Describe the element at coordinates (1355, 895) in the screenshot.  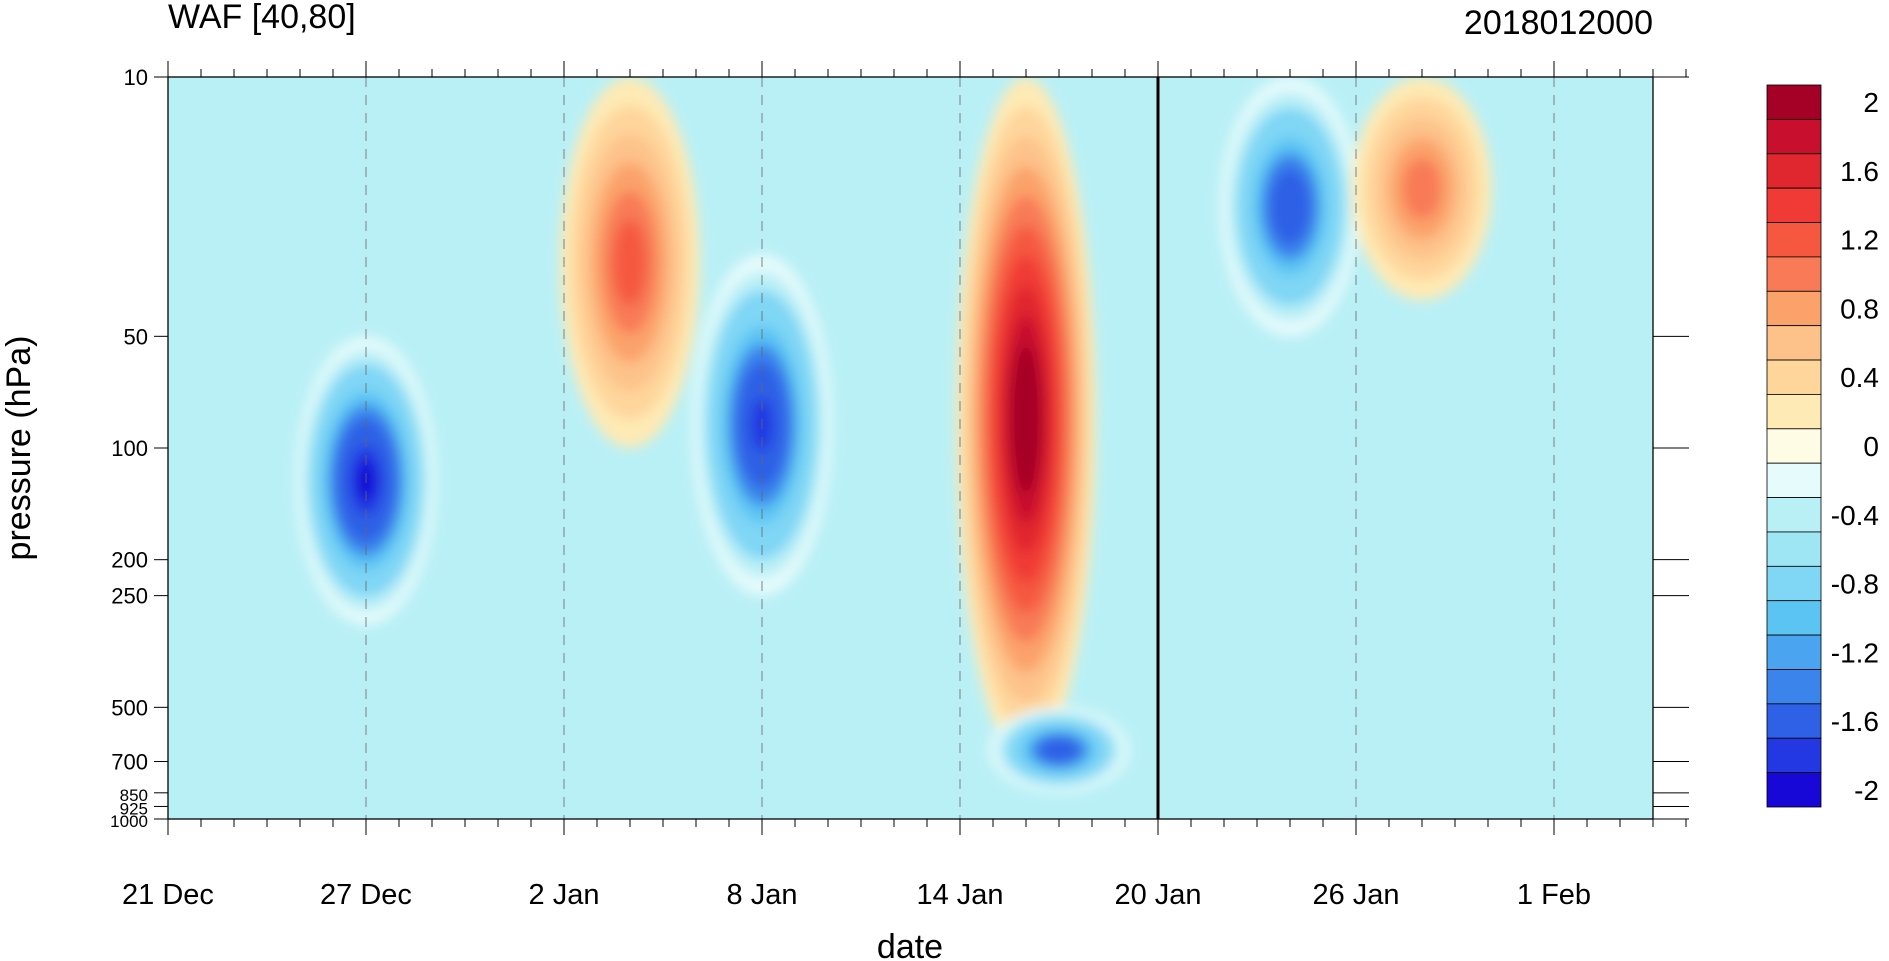
I see `x-tick-label: 26 Jan` at that location.